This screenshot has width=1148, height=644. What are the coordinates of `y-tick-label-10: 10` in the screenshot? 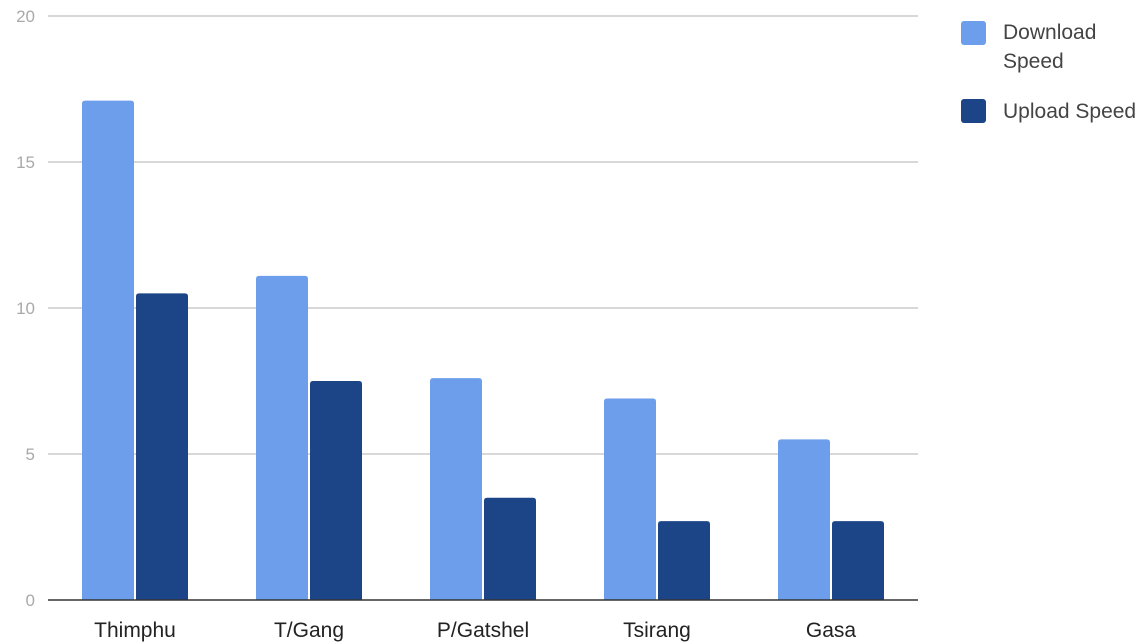 It's located at (25, 308).